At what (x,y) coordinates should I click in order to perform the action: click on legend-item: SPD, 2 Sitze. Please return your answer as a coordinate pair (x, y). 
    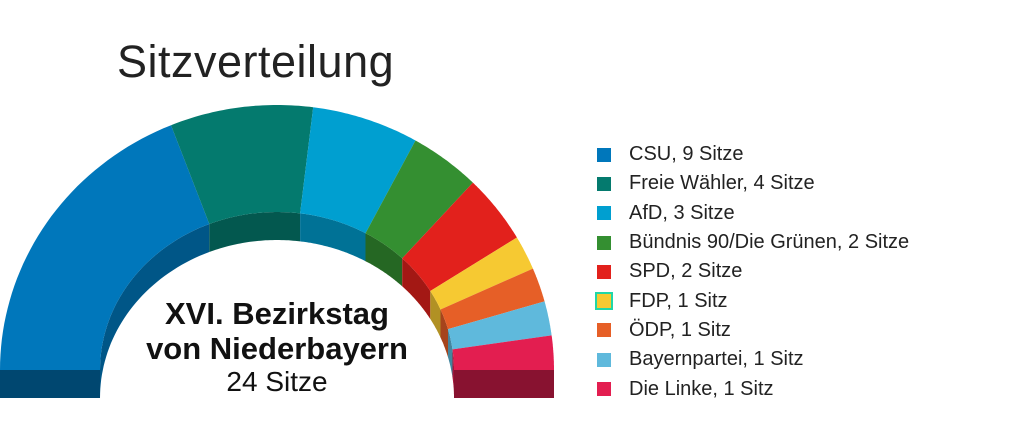
    Looking at the image, I should click on (753, 271).